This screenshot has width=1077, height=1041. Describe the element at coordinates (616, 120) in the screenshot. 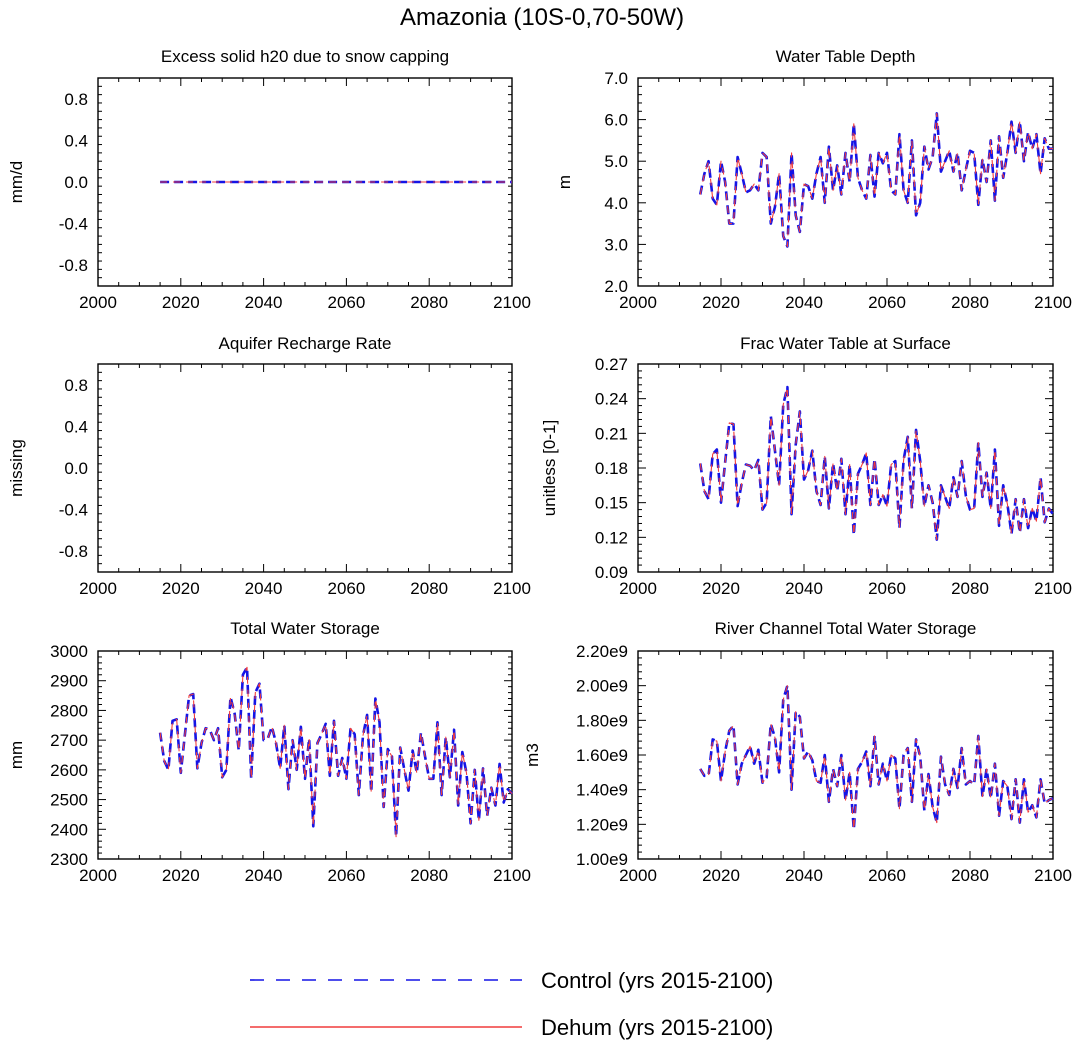

I see `y-tick-label: 6.0` at that location.